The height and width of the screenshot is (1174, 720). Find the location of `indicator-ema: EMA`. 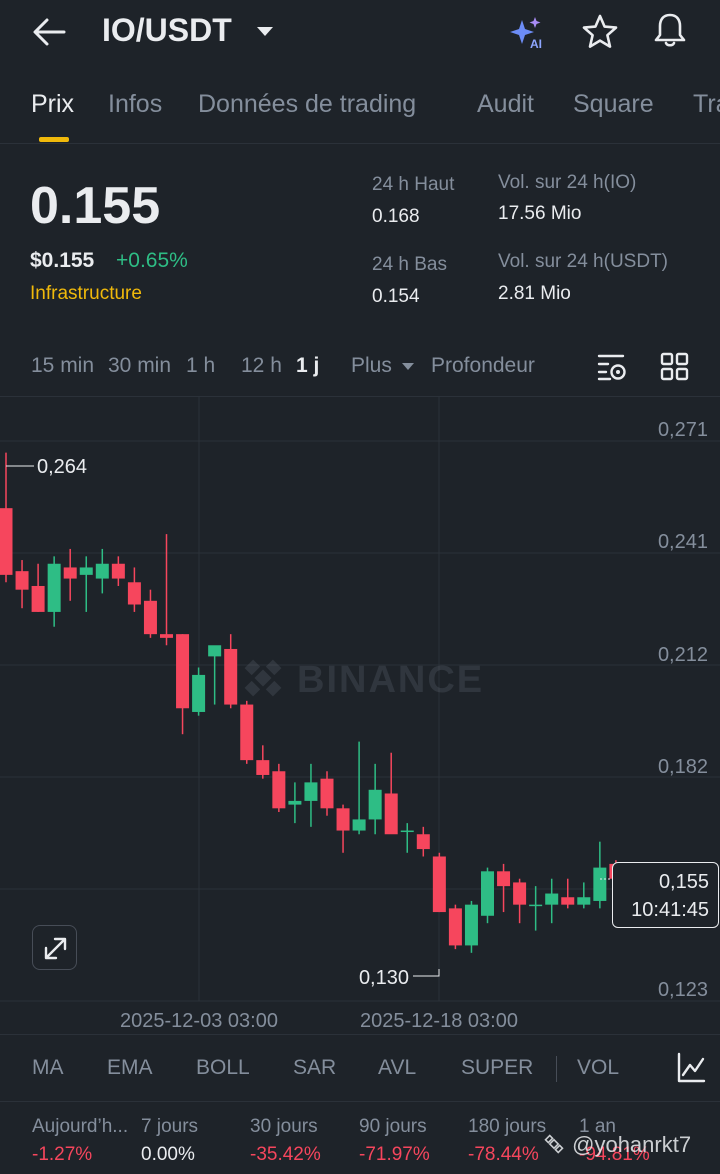

indicator-ema: EMA is located at coordinates (130, 1067).